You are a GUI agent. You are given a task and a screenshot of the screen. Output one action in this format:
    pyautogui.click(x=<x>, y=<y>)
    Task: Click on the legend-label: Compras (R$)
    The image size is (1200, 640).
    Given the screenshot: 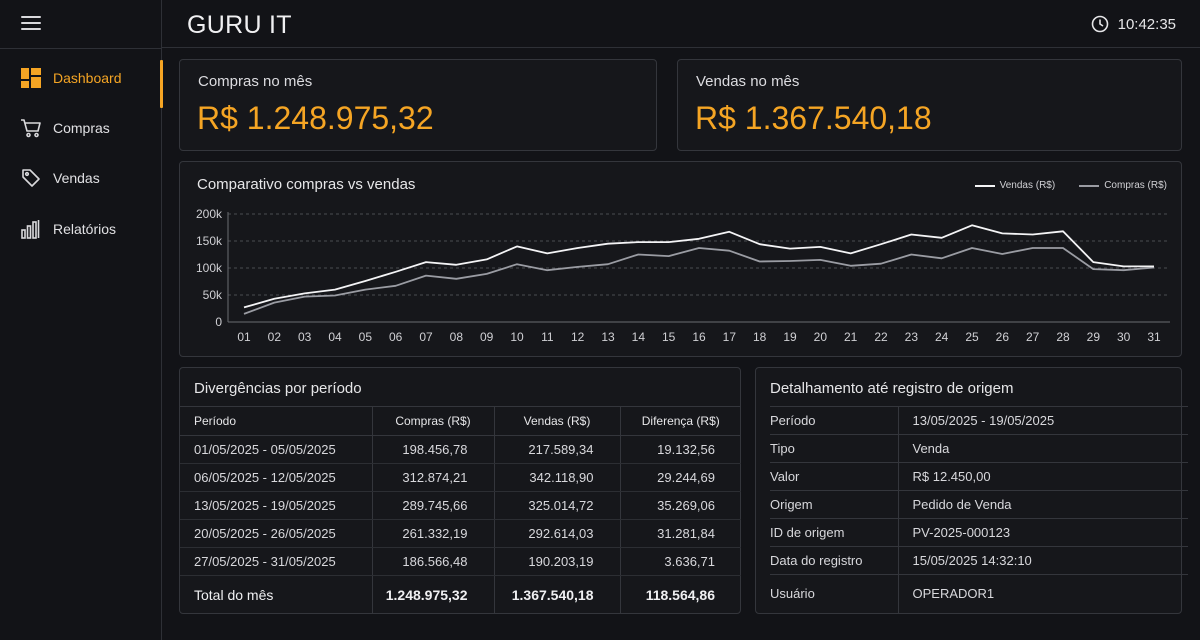 What is the action you would take?
    pyautogui.click(x=1135, y=185)
    